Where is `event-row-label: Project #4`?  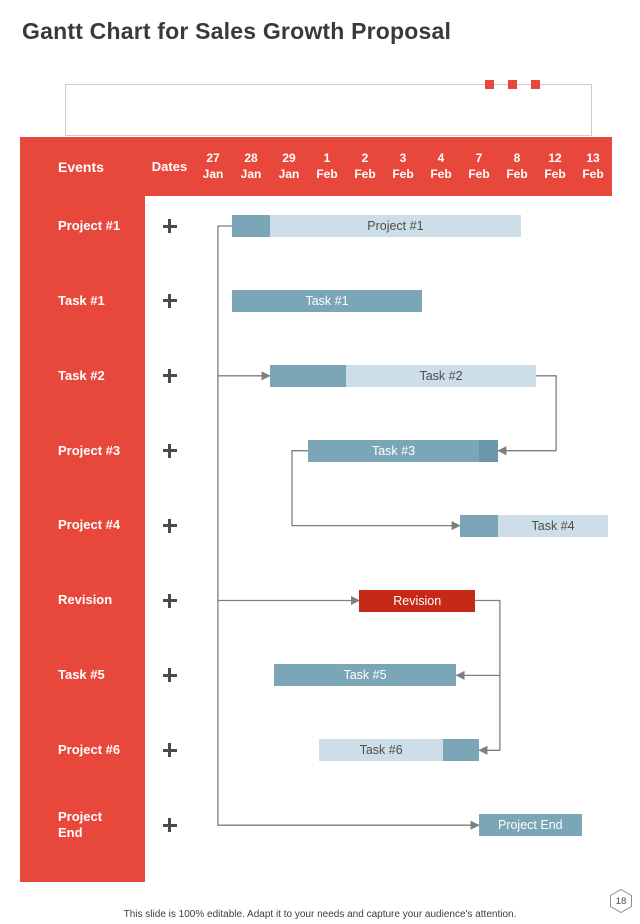
event-row-label: Project #4 is located at coordinates (89, 525).